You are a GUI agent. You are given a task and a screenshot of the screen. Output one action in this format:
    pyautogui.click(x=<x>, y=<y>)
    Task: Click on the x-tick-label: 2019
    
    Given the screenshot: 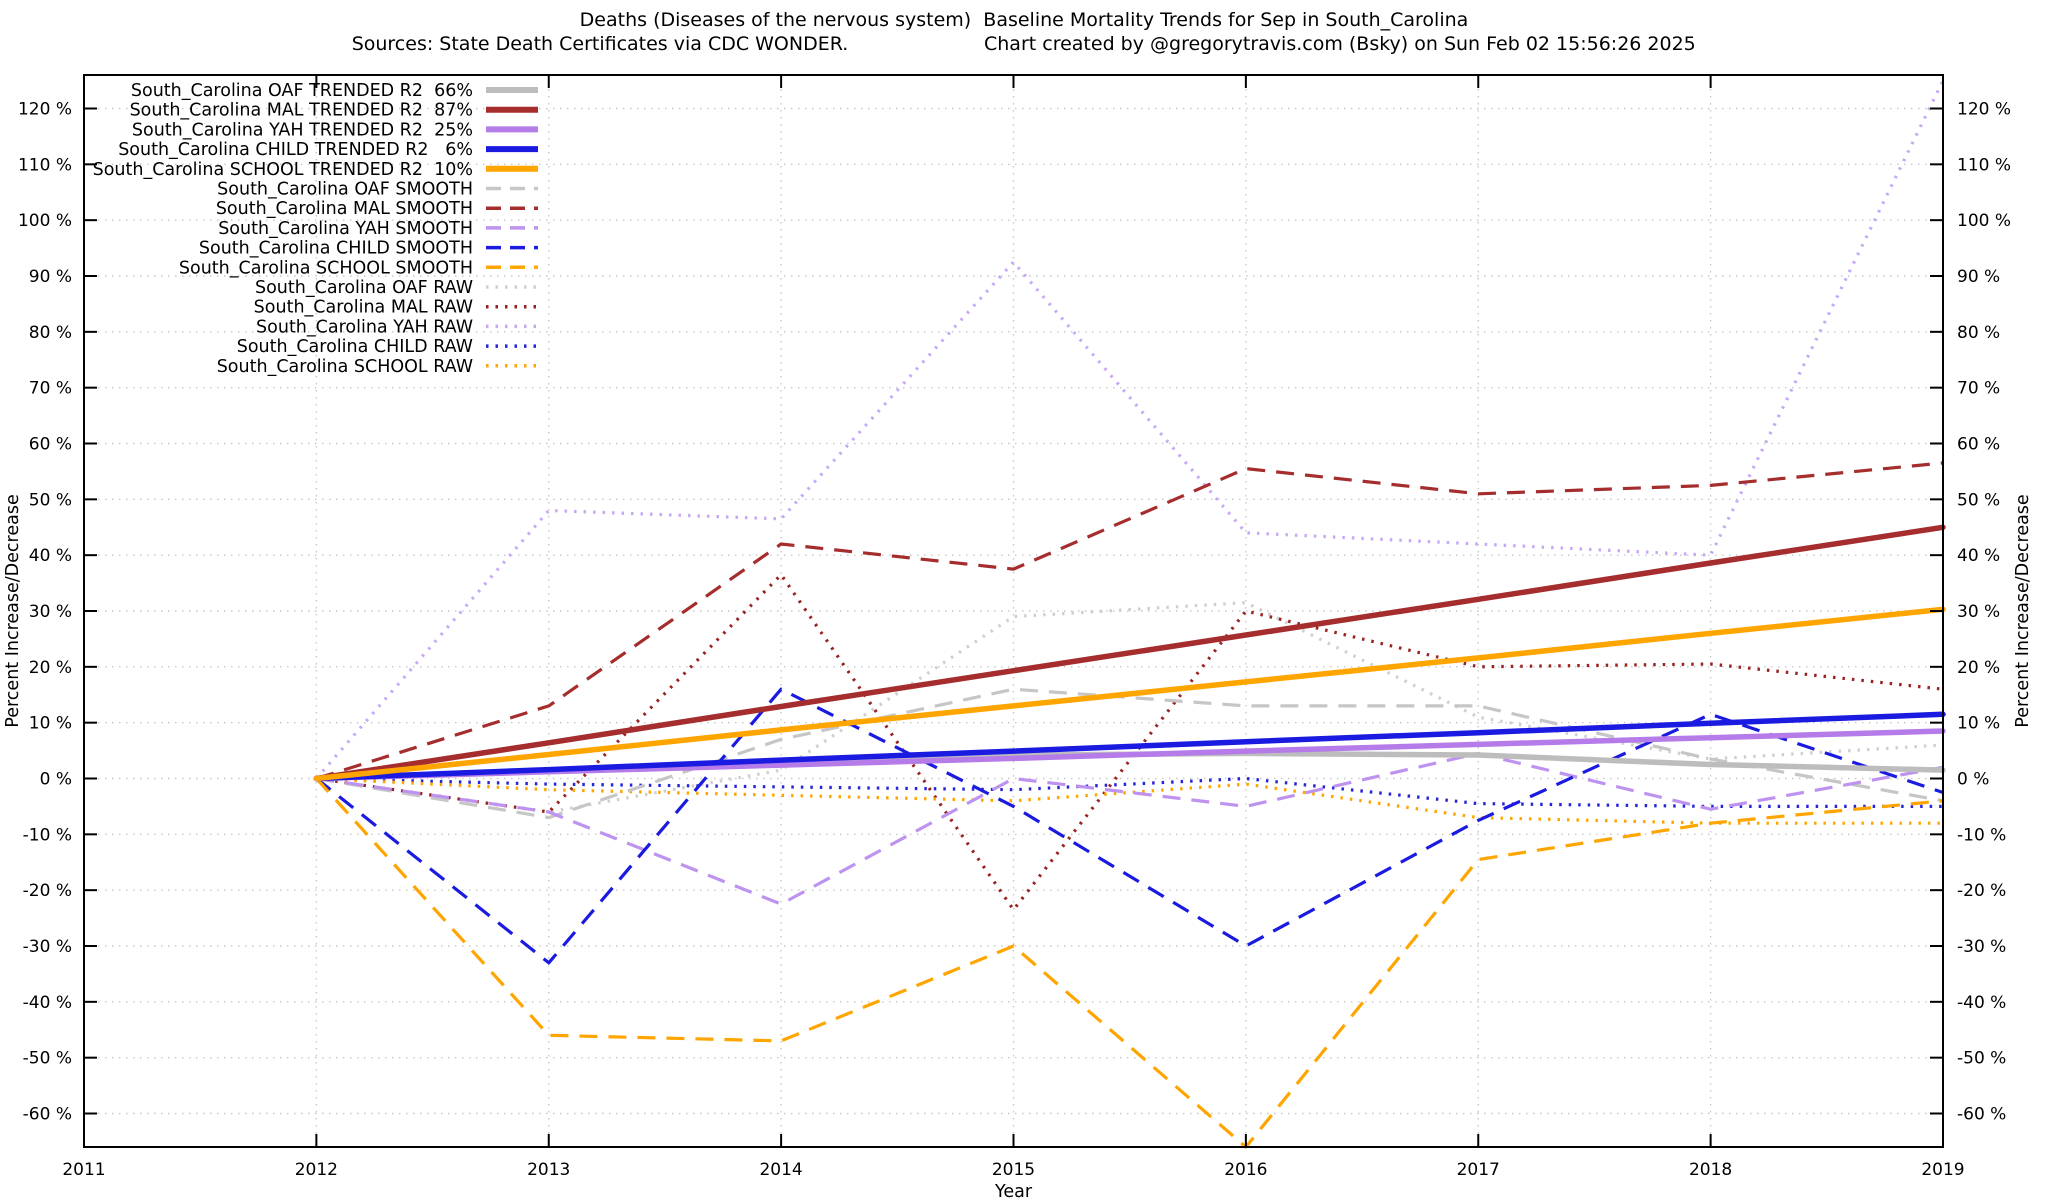 What is the action you would take?
    pyautogui.click(x=1942, y=1170)
    